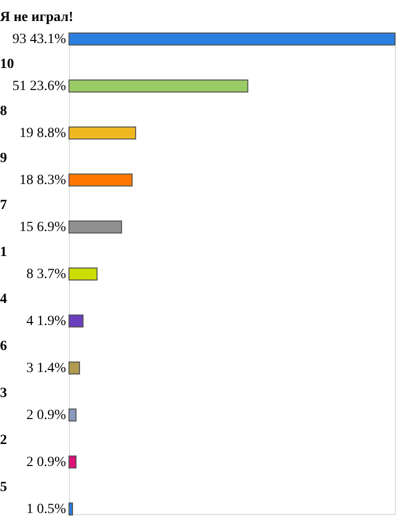 The image size is (401, 527). What do you see at coordinates (3, 158) in the screenshot?
I see `y-tick-label: 9` at bounding box center [3, 158].